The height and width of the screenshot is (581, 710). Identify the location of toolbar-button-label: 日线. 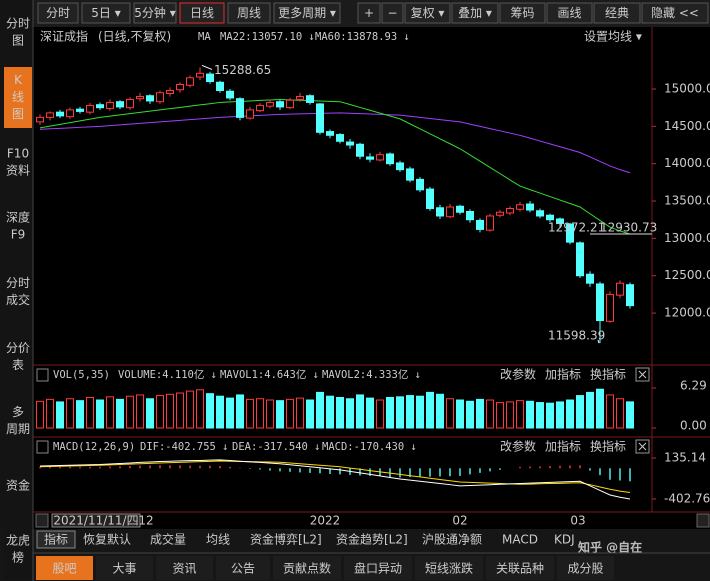
(202, 13).